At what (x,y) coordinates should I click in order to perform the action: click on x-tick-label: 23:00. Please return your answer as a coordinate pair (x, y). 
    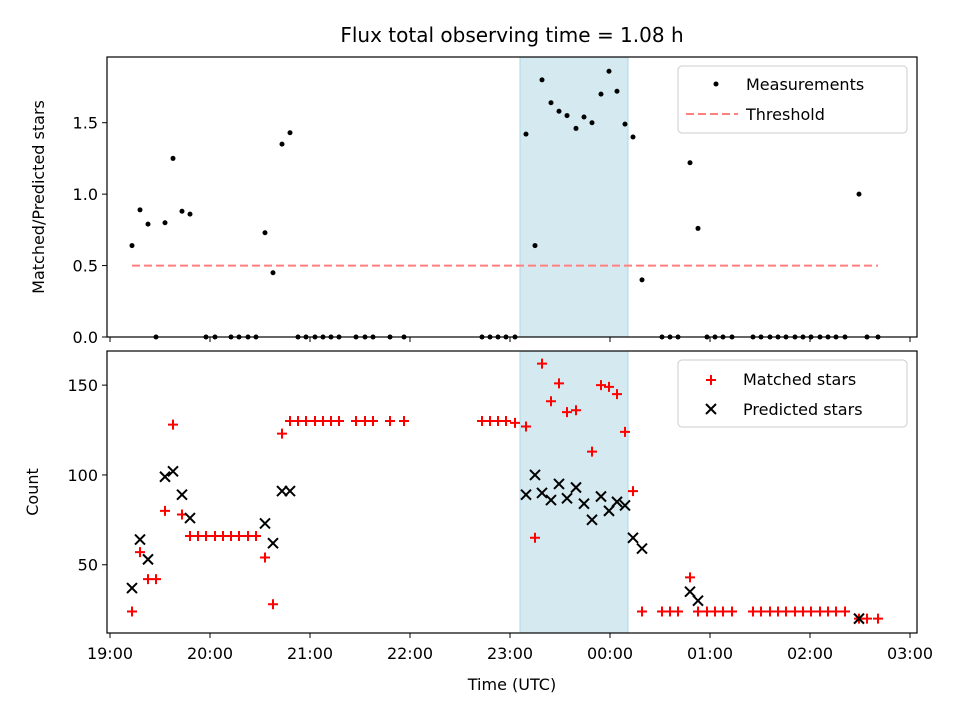
    Looking at the image, I should click on (510, 653).